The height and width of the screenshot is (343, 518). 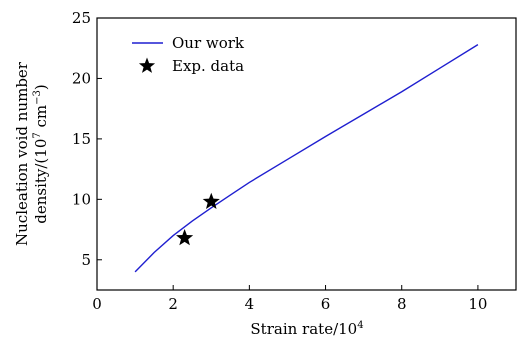 What do you see at coordinates (147, 65) in the screenshot?
I see `legend-star-marker` at bounding box center [147, 65].